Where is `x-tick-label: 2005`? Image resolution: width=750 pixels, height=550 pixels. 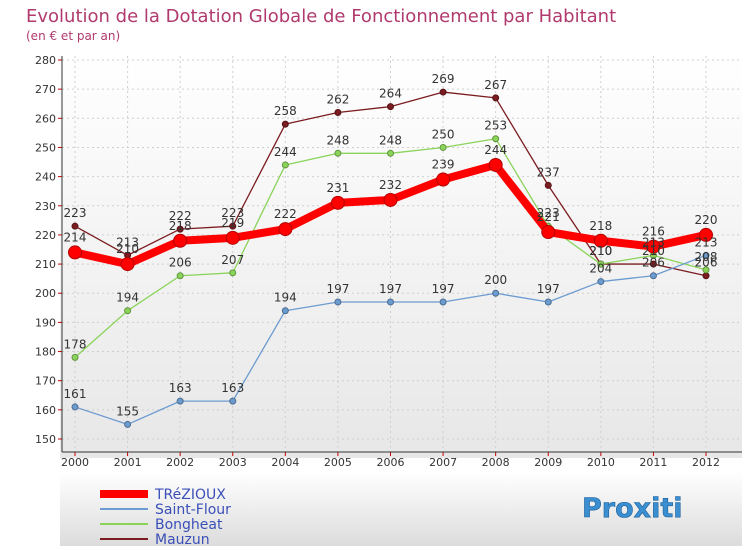 x-tick-label: 2005 is located at coordinates (338, 462).